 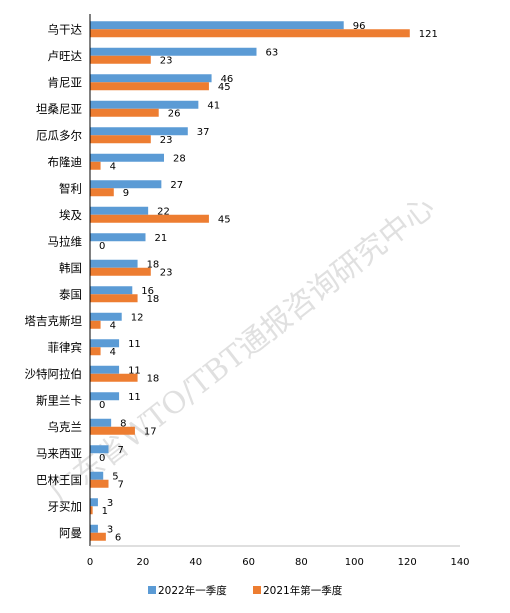 I want to click on data-label: 17, so click(x=150, y=431).